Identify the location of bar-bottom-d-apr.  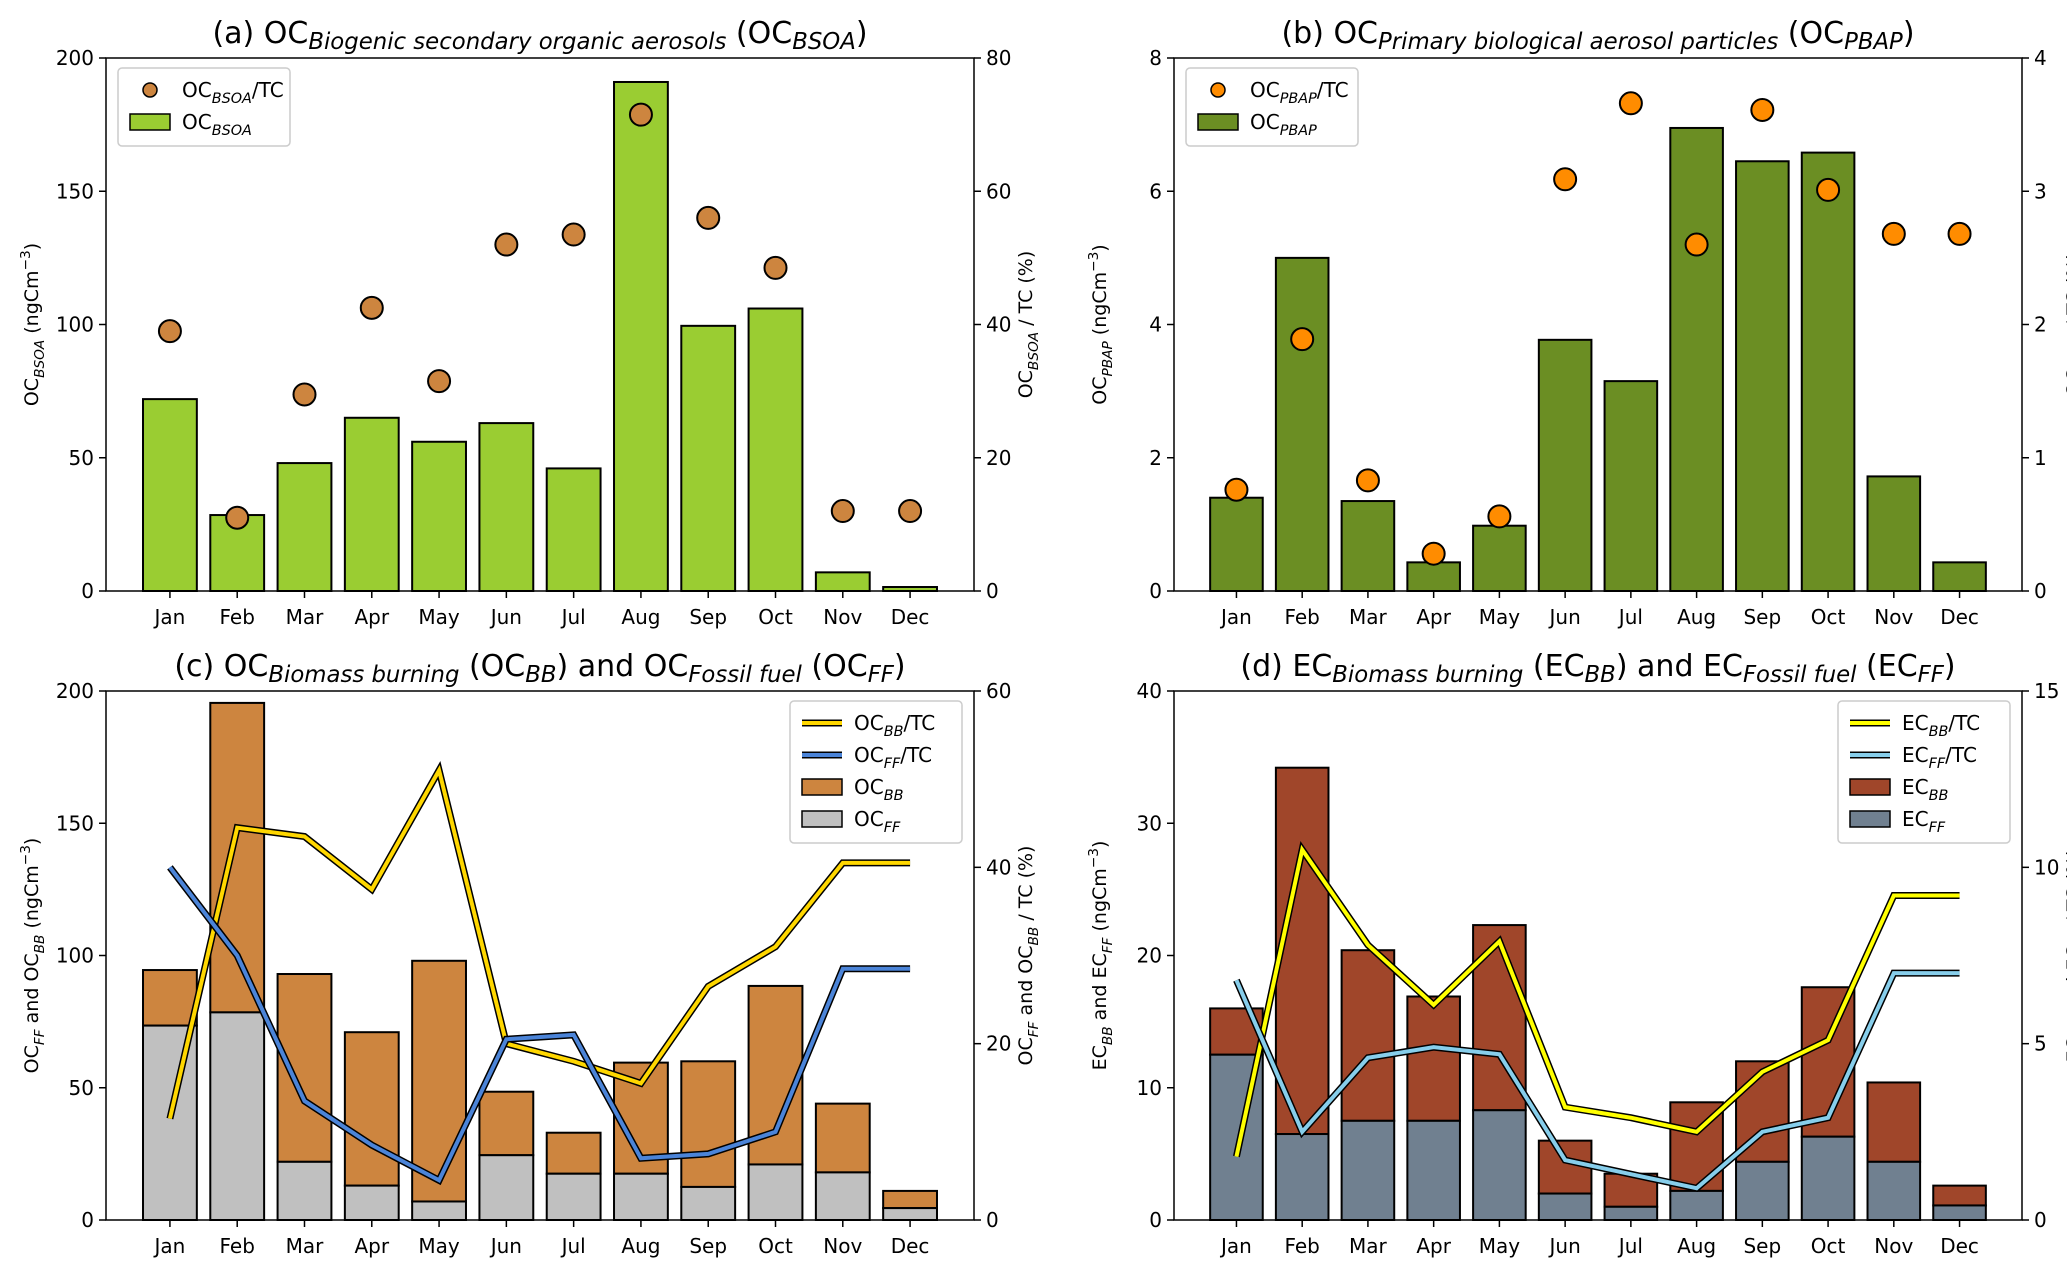
(1433, 1170).